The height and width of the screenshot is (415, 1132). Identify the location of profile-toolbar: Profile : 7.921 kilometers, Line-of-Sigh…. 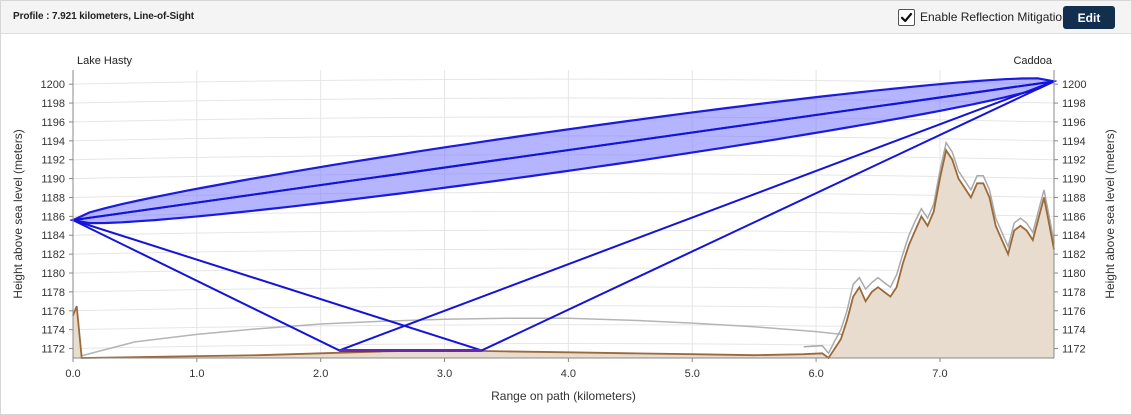
(566, 17).